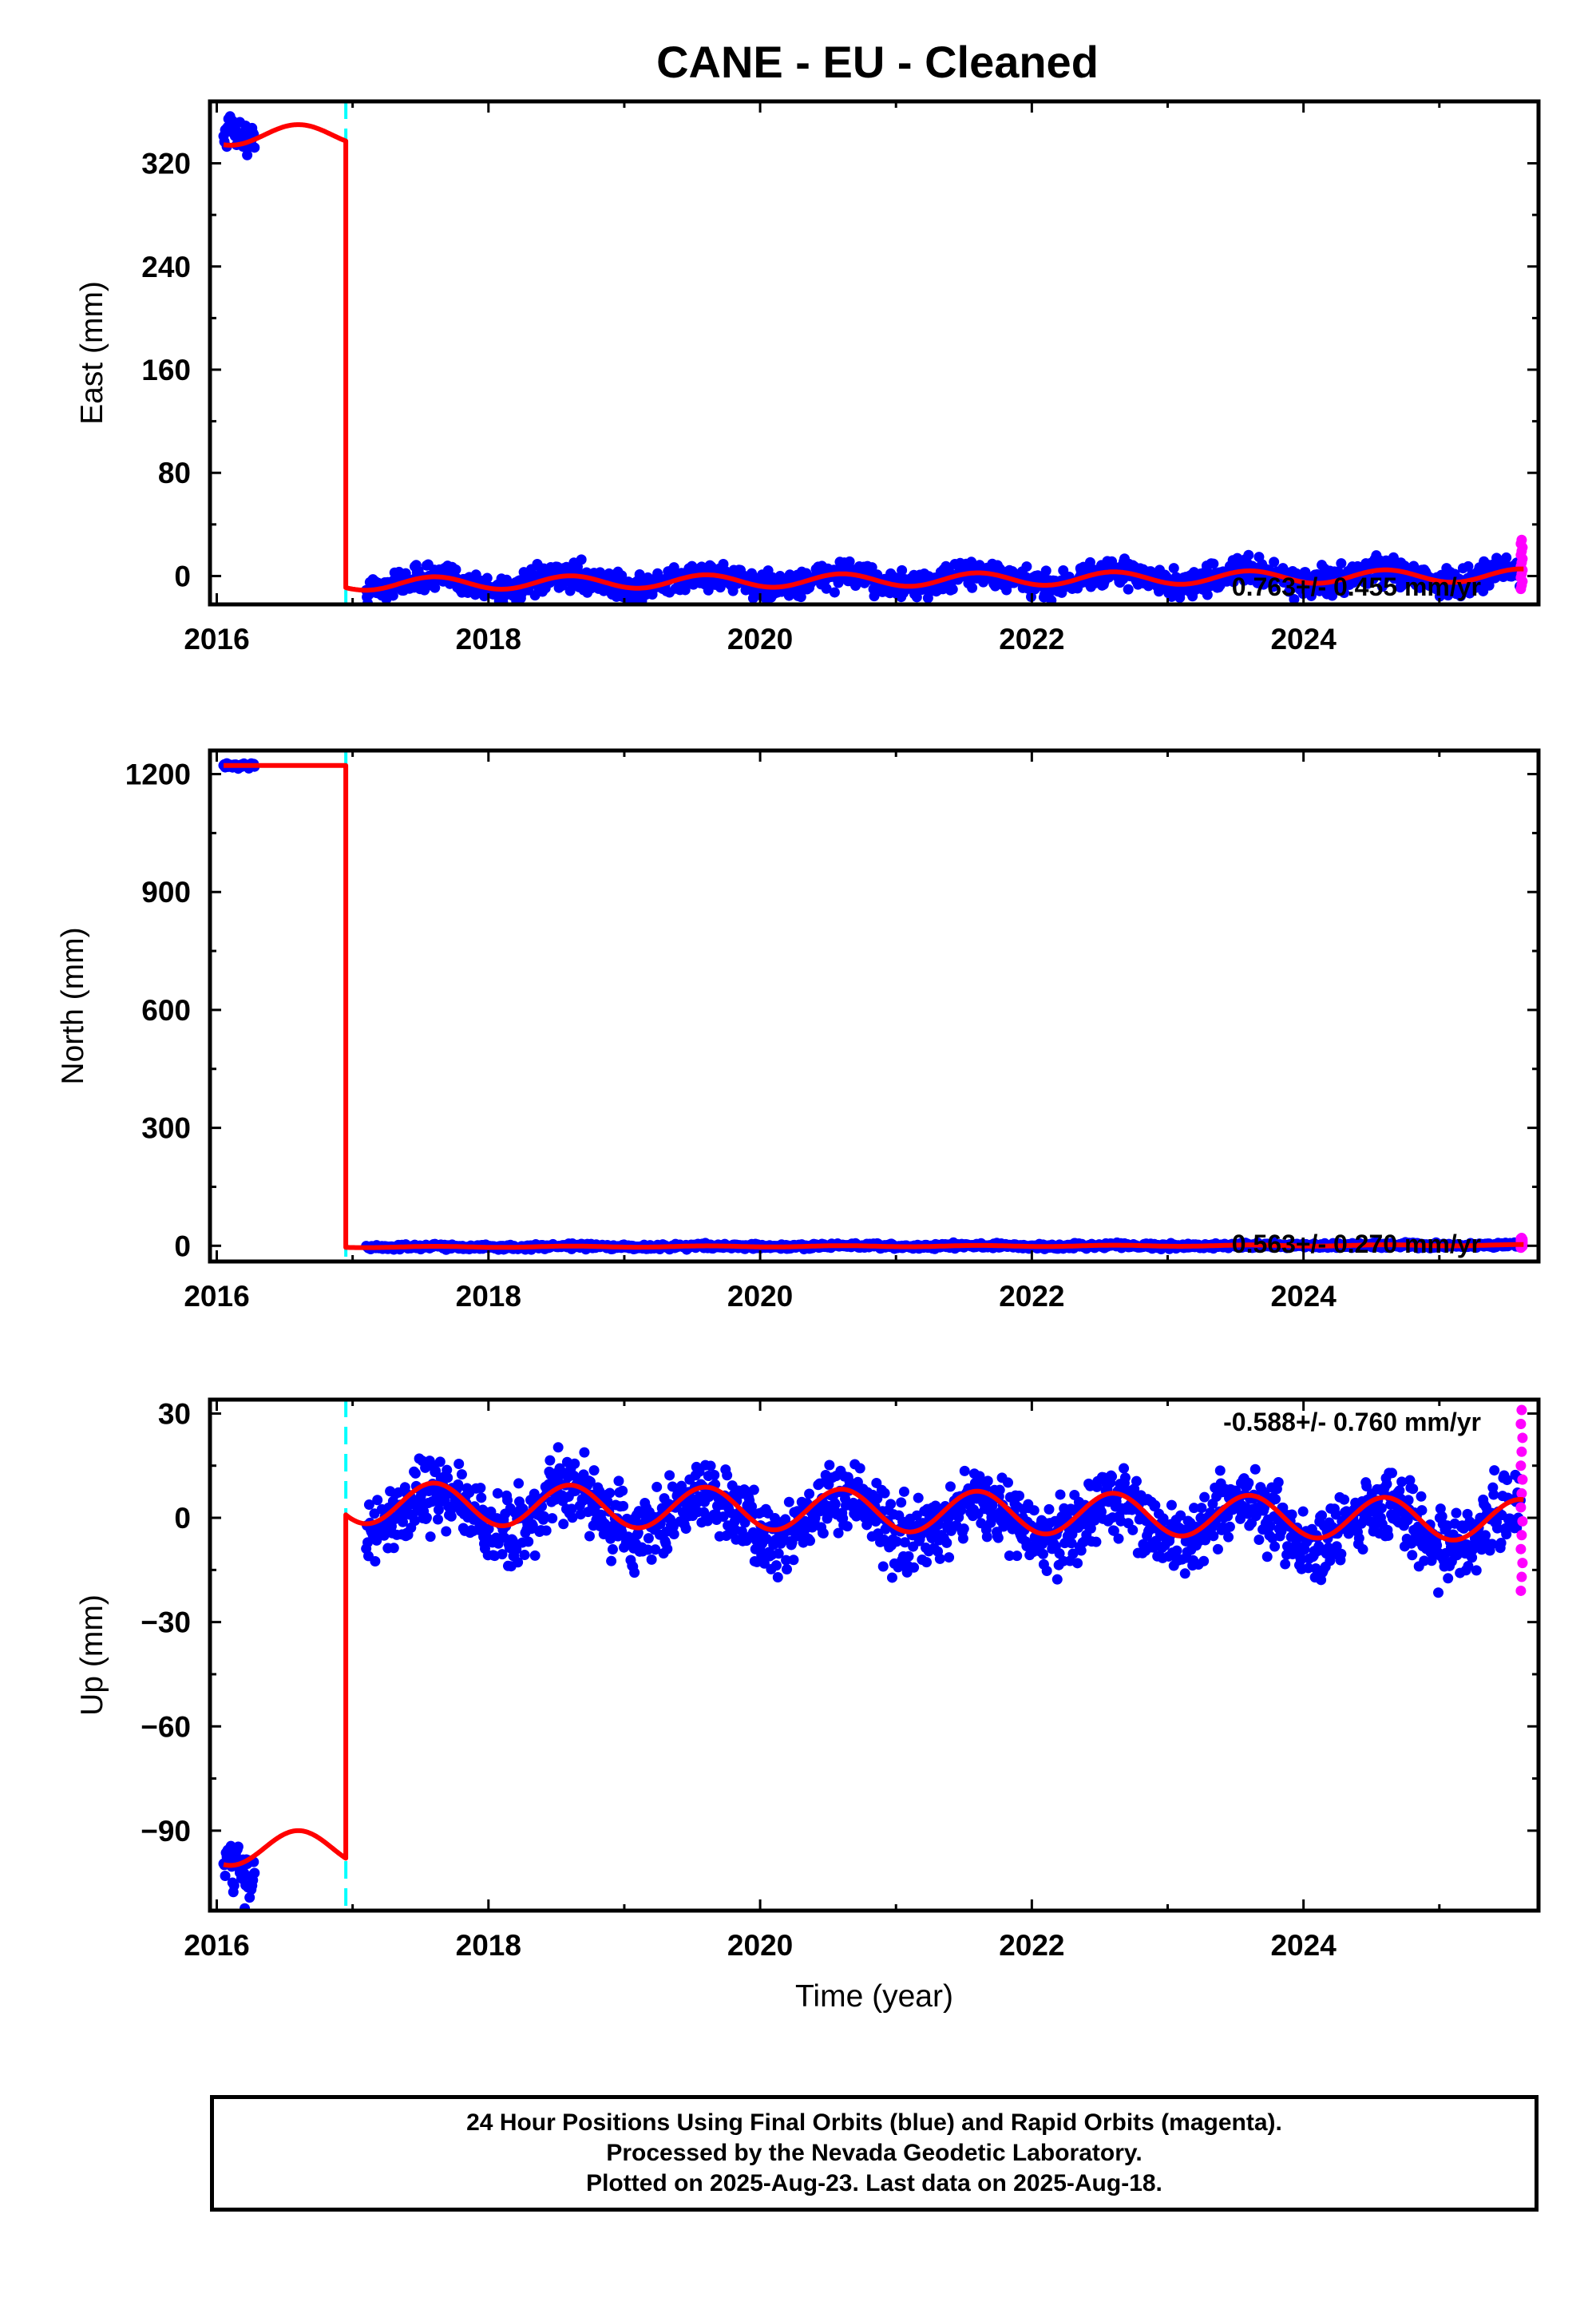  What do you see at coordinates (1031, 1296) in the screenshot?
I see `north-x-tick-label: 2022` at bounding box center [1031, 1296].